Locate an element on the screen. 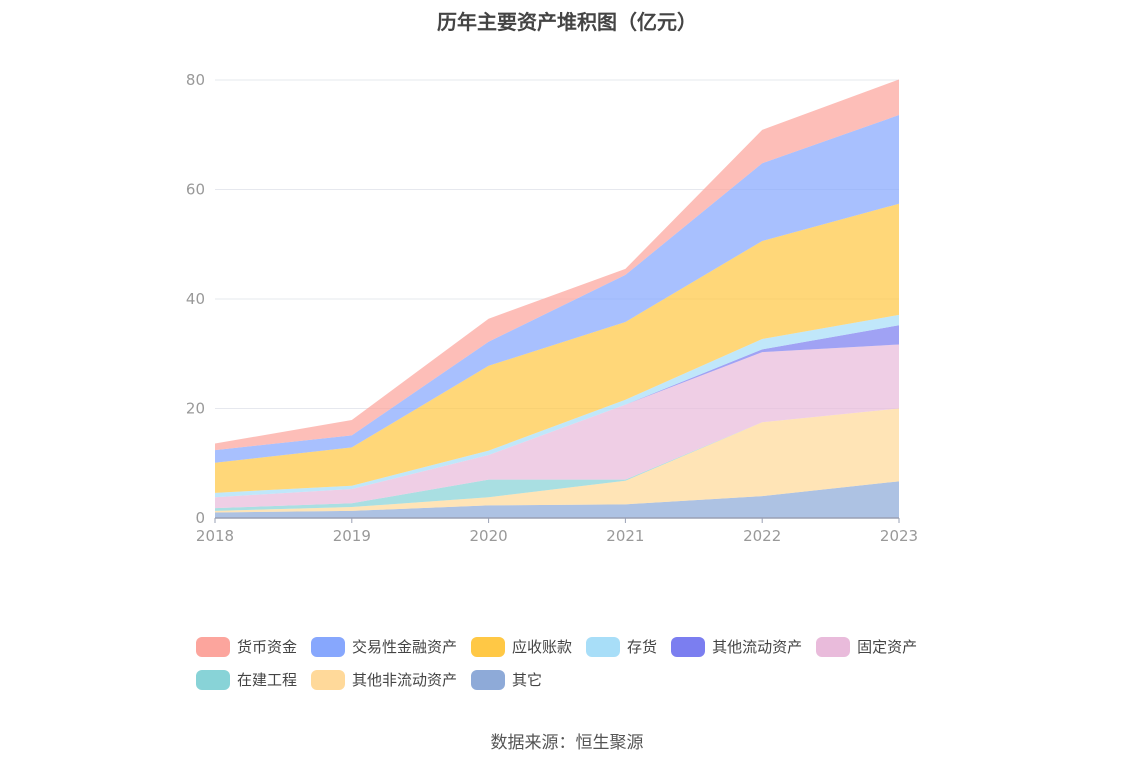 Image resolution: width=1134 pixels, height=766 pixels. y-tick-label: 20 is located at coordinates (195, 409).